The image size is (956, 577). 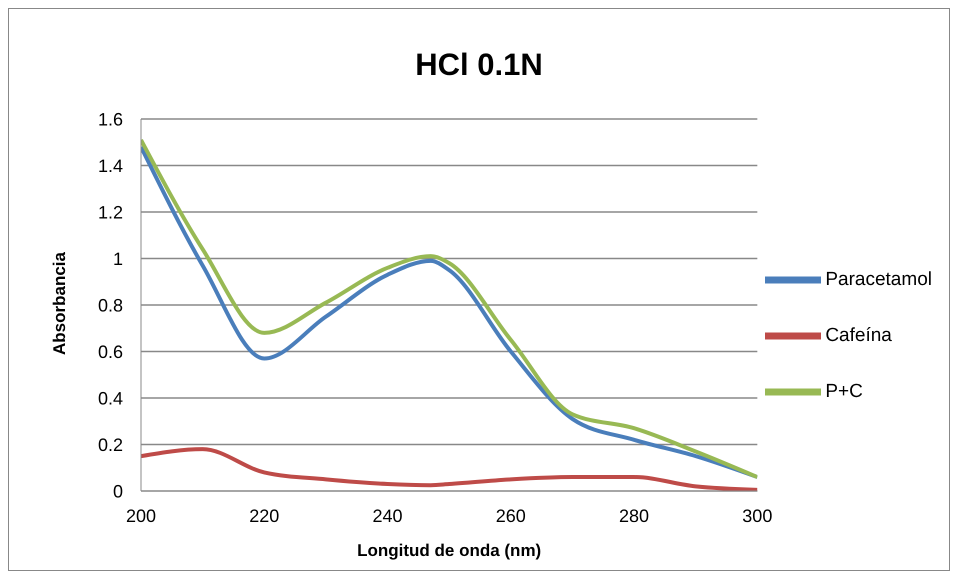 What do you see at coordinates (117, 258) in the screenshot?
I see `y-tick-label: 1` at bounding box center [117, 258].